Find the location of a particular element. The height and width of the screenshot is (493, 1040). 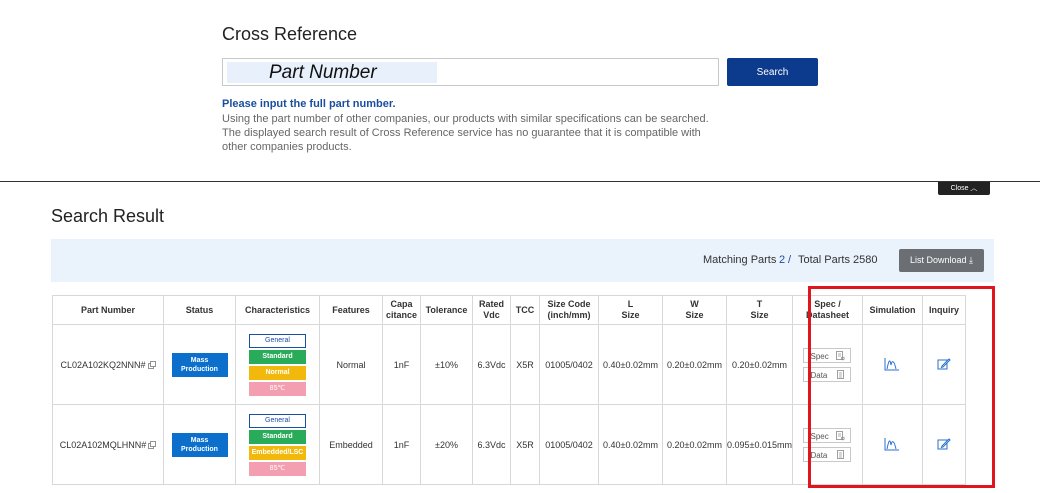

matching-parts-count: 2 is located at coordinates (782, 260).